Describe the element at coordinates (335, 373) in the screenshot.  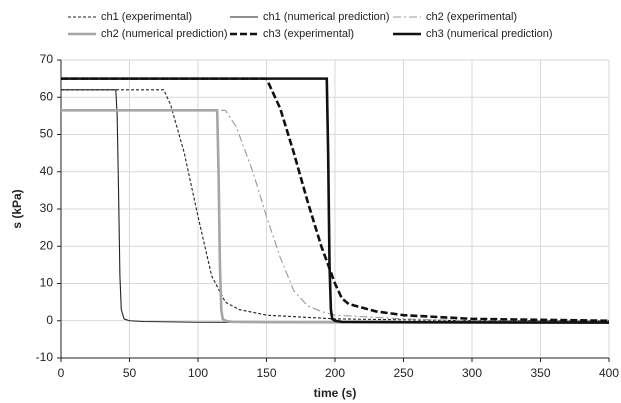
I see `x-tick-label: 200` at that location.